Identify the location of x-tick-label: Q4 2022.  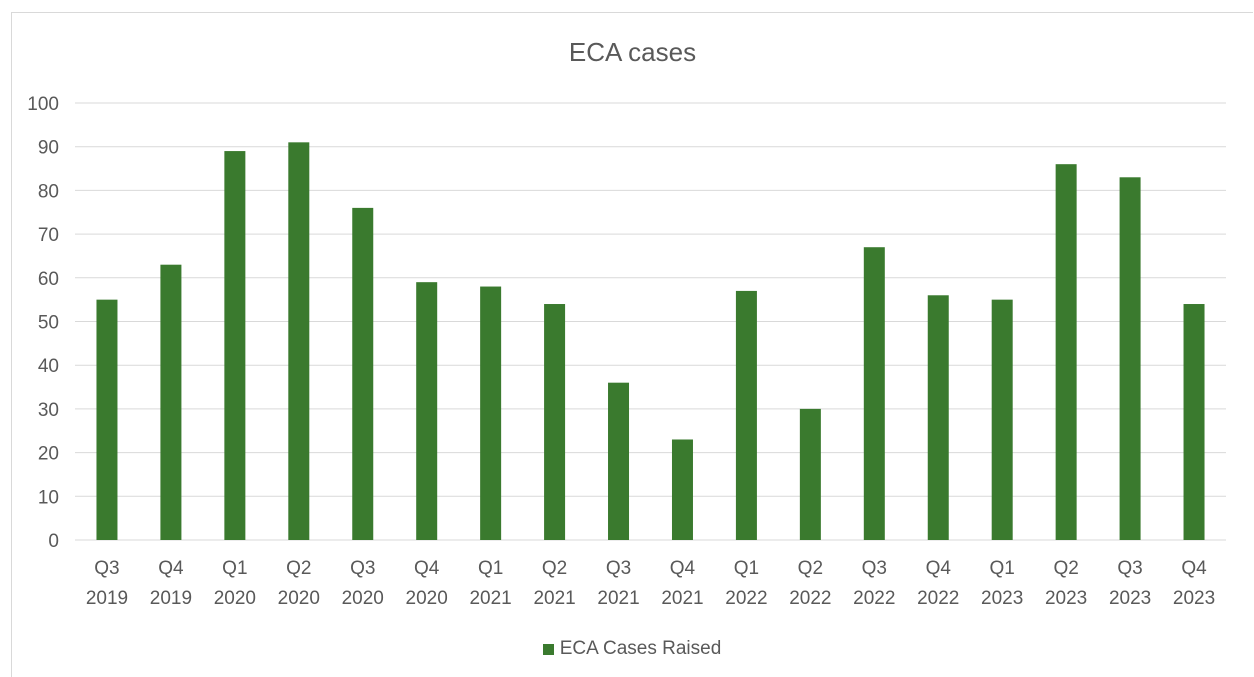
(938, 583).